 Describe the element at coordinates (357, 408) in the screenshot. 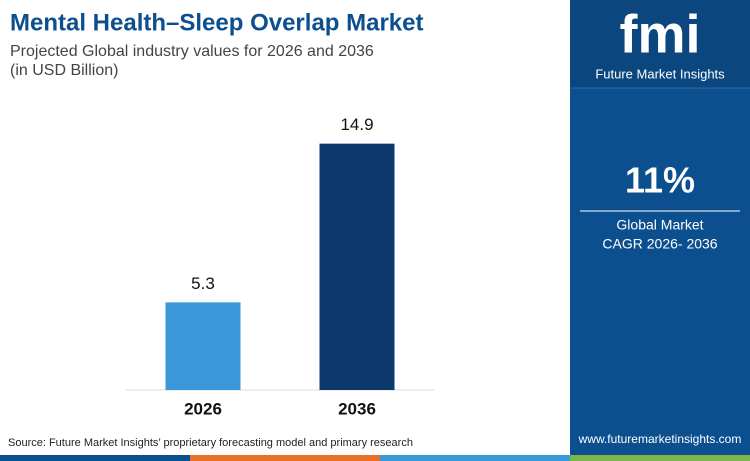

I see `x-tick-label: 2036` at that location.